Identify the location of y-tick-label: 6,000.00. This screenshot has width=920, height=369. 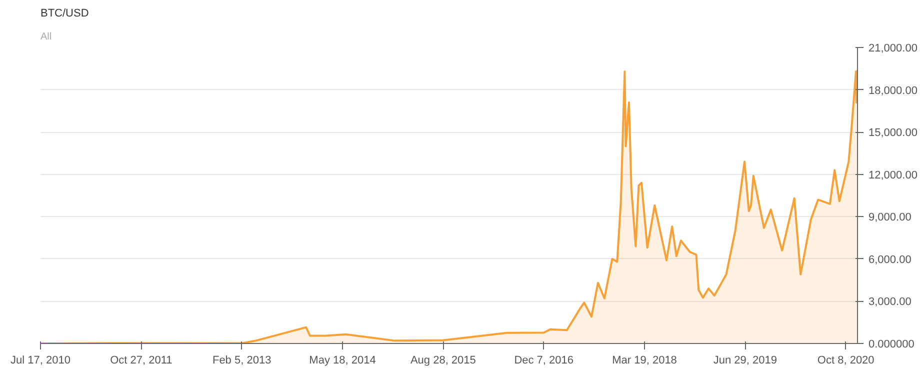
(890, 260).